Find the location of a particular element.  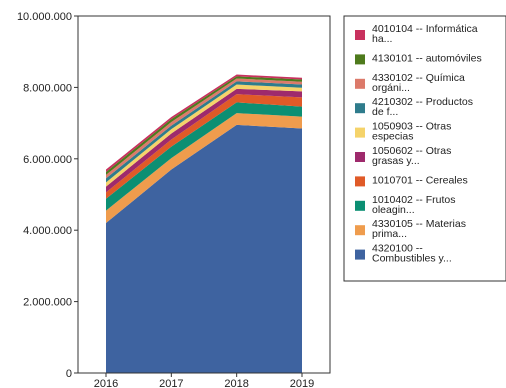

y-tick-label: 2.000.000 is located at coordinates (47, 303).